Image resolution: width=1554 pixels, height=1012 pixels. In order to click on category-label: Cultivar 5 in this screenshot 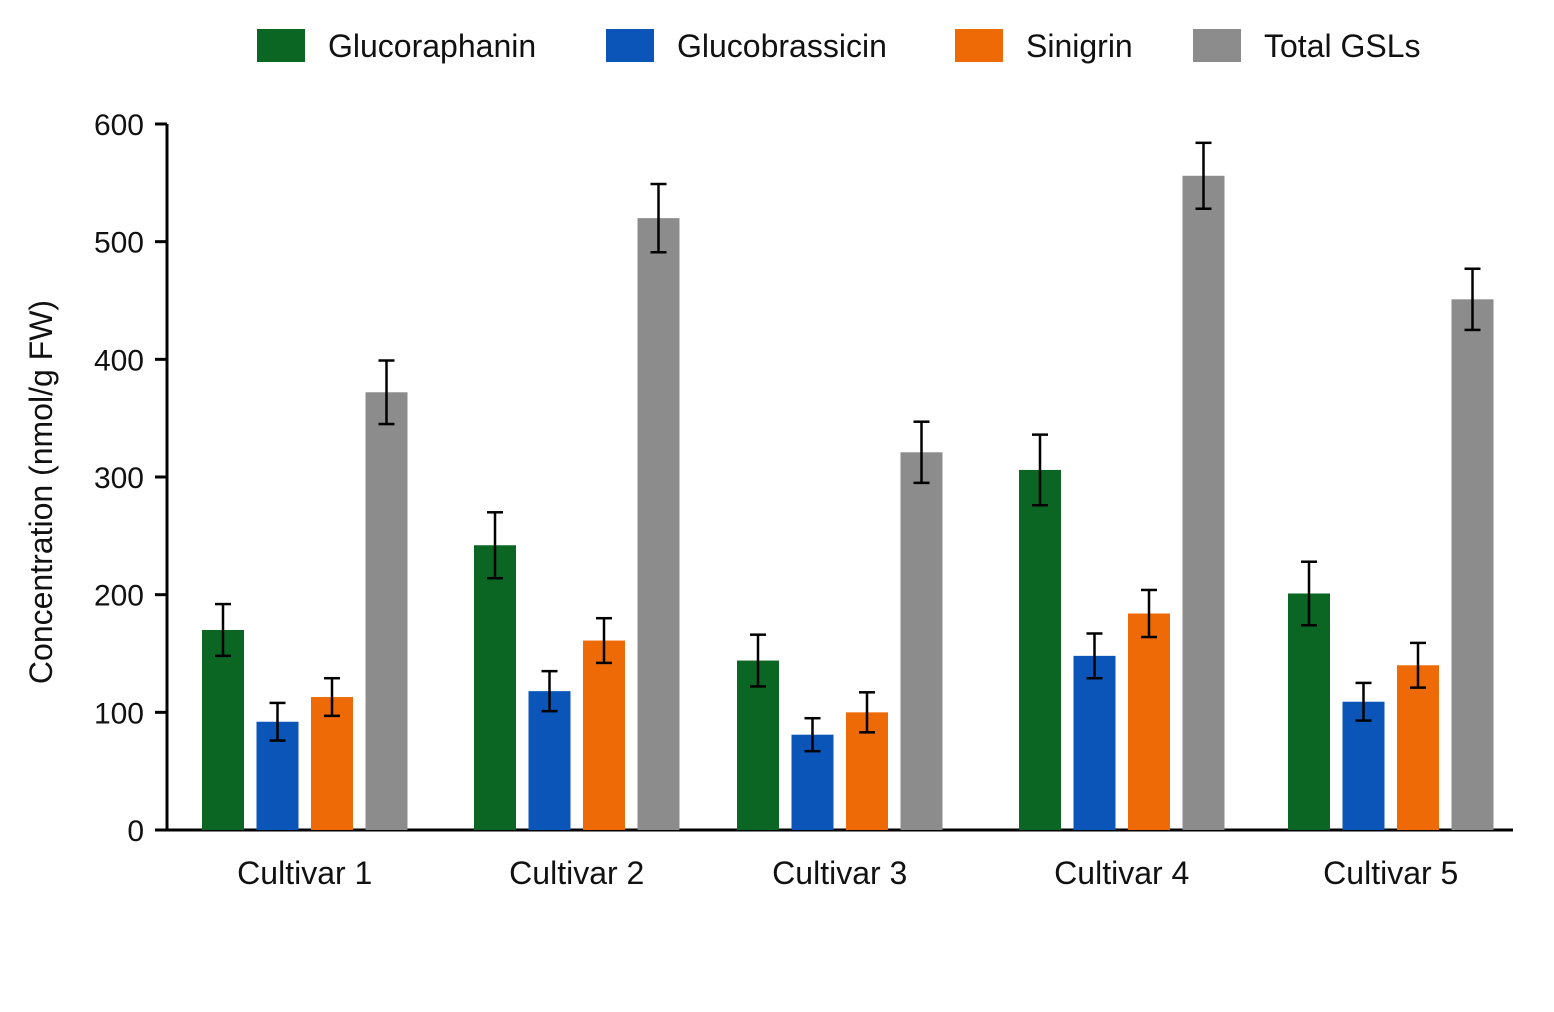, I will do `click(1390, 873)`.